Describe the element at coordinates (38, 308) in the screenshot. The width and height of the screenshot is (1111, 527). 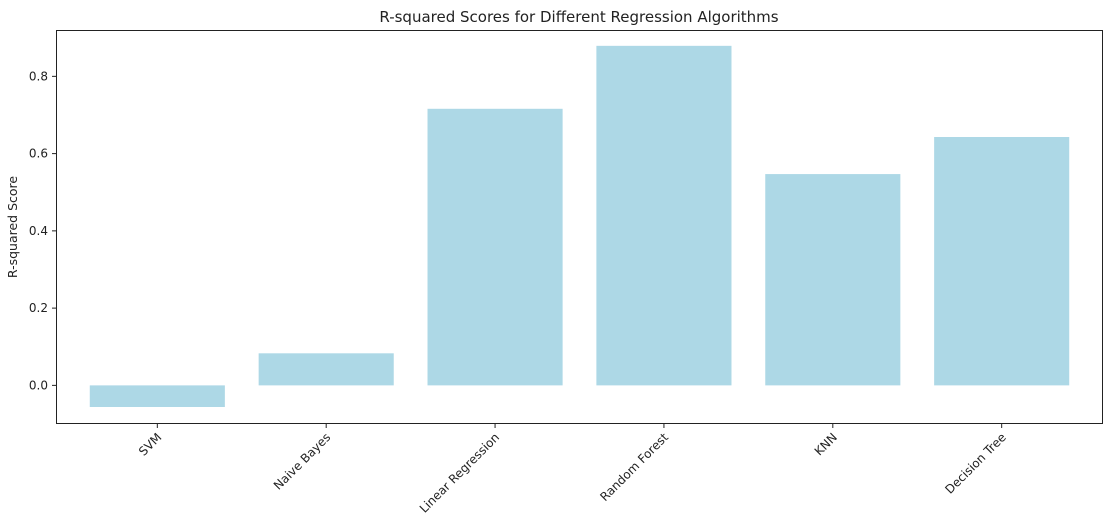
I see `y-tick-label: 0.2` at that location.